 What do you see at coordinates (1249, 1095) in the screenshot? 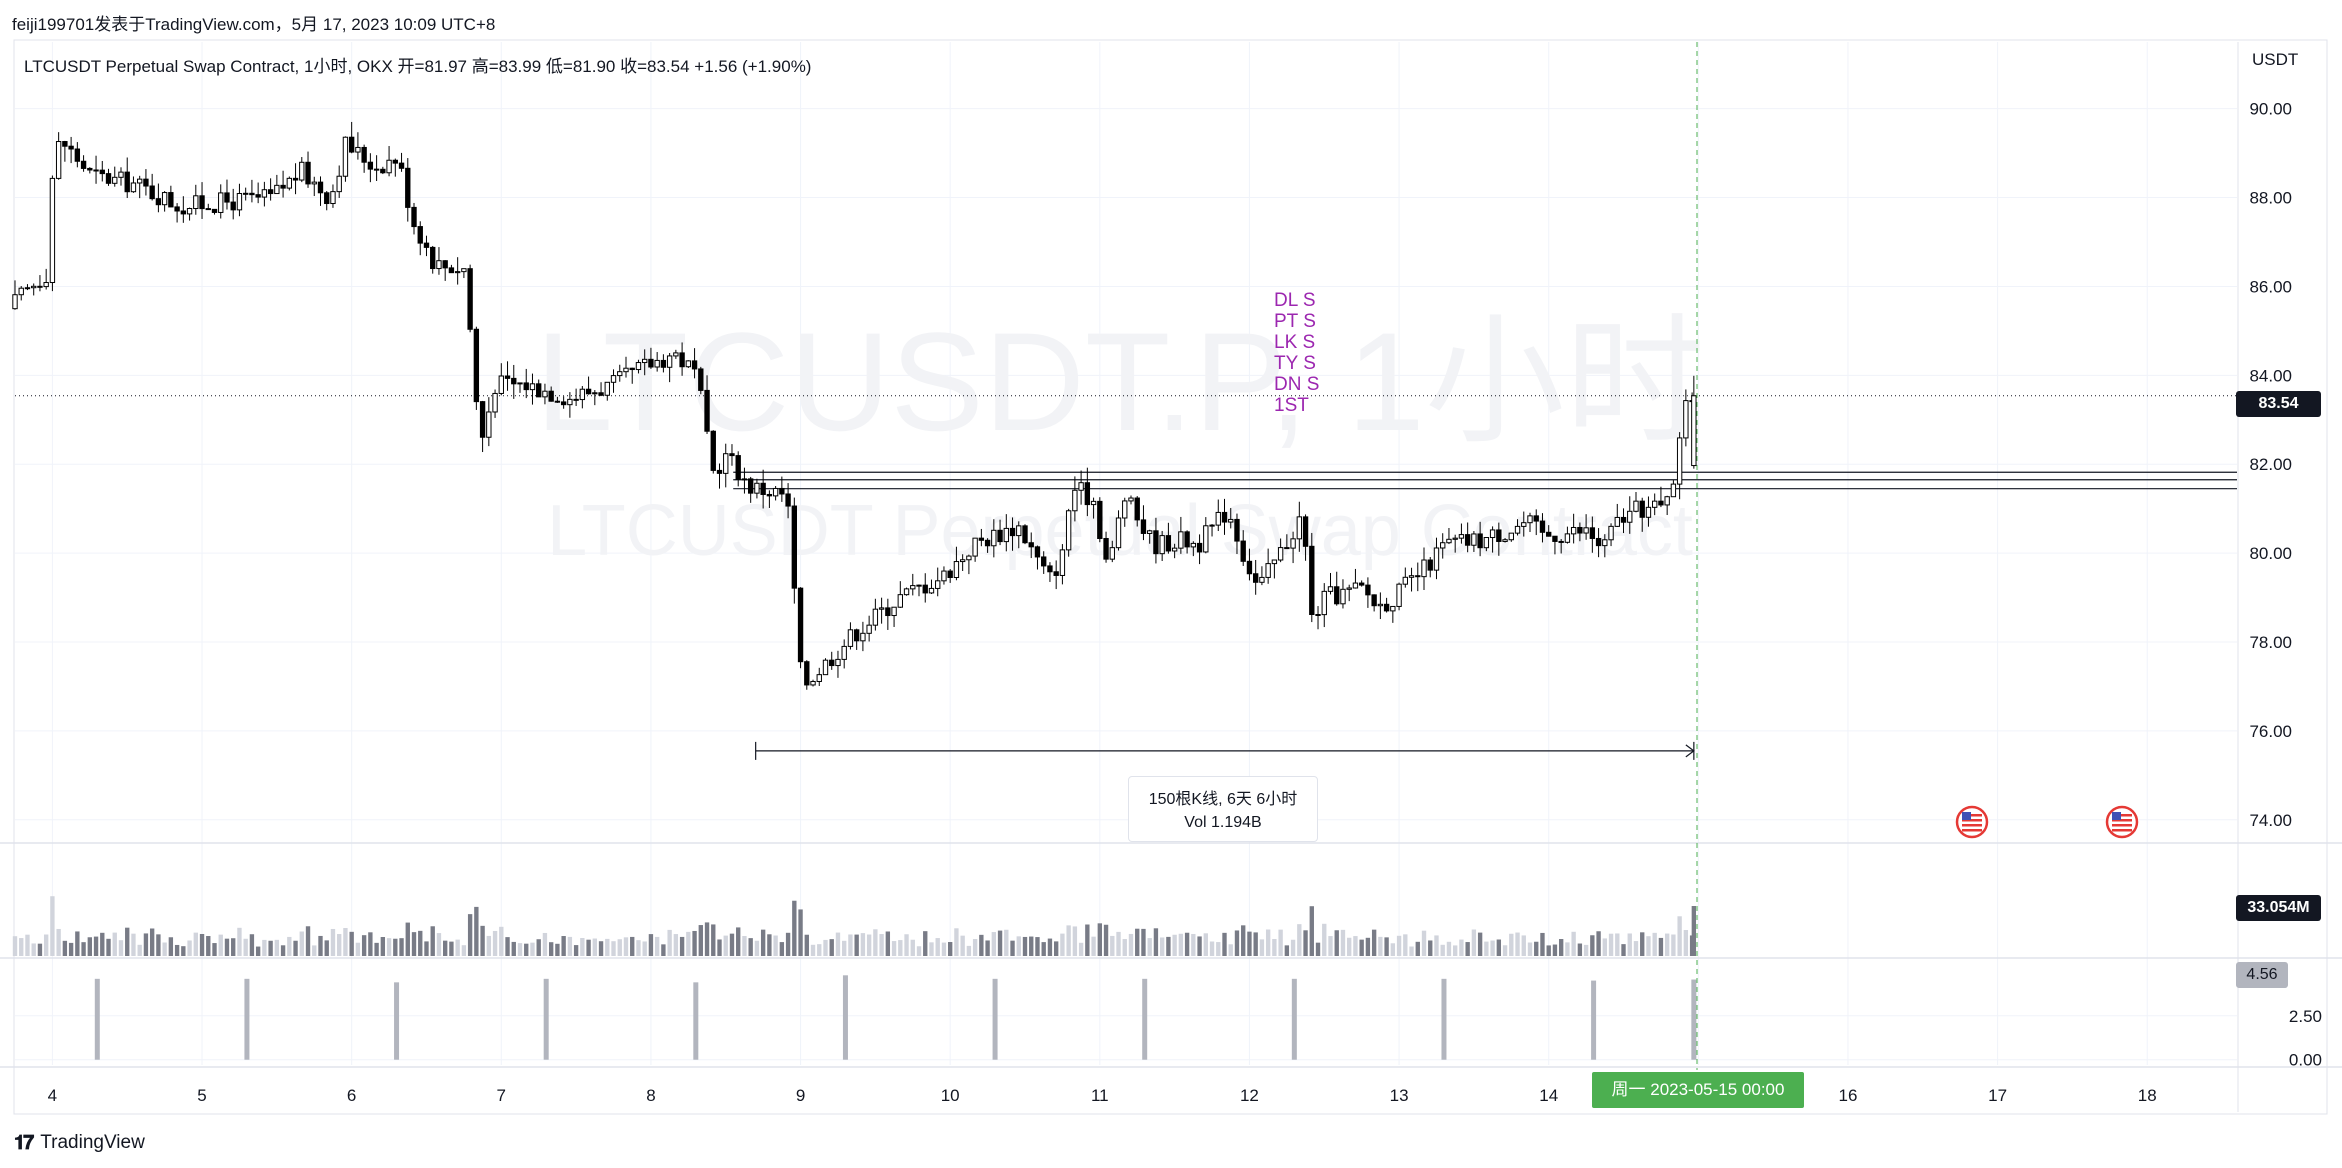
I see `time-tick-label: 12` at bounding box center [1249, 1095].